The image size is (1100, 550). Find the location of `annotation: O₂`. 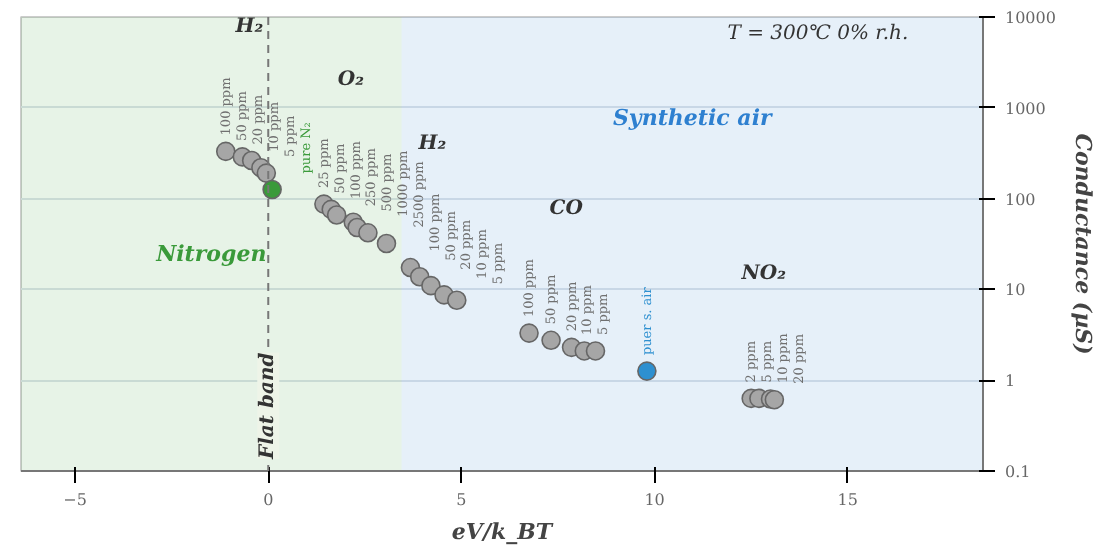

annotation: O₂ is located at coordinates (351, 80).